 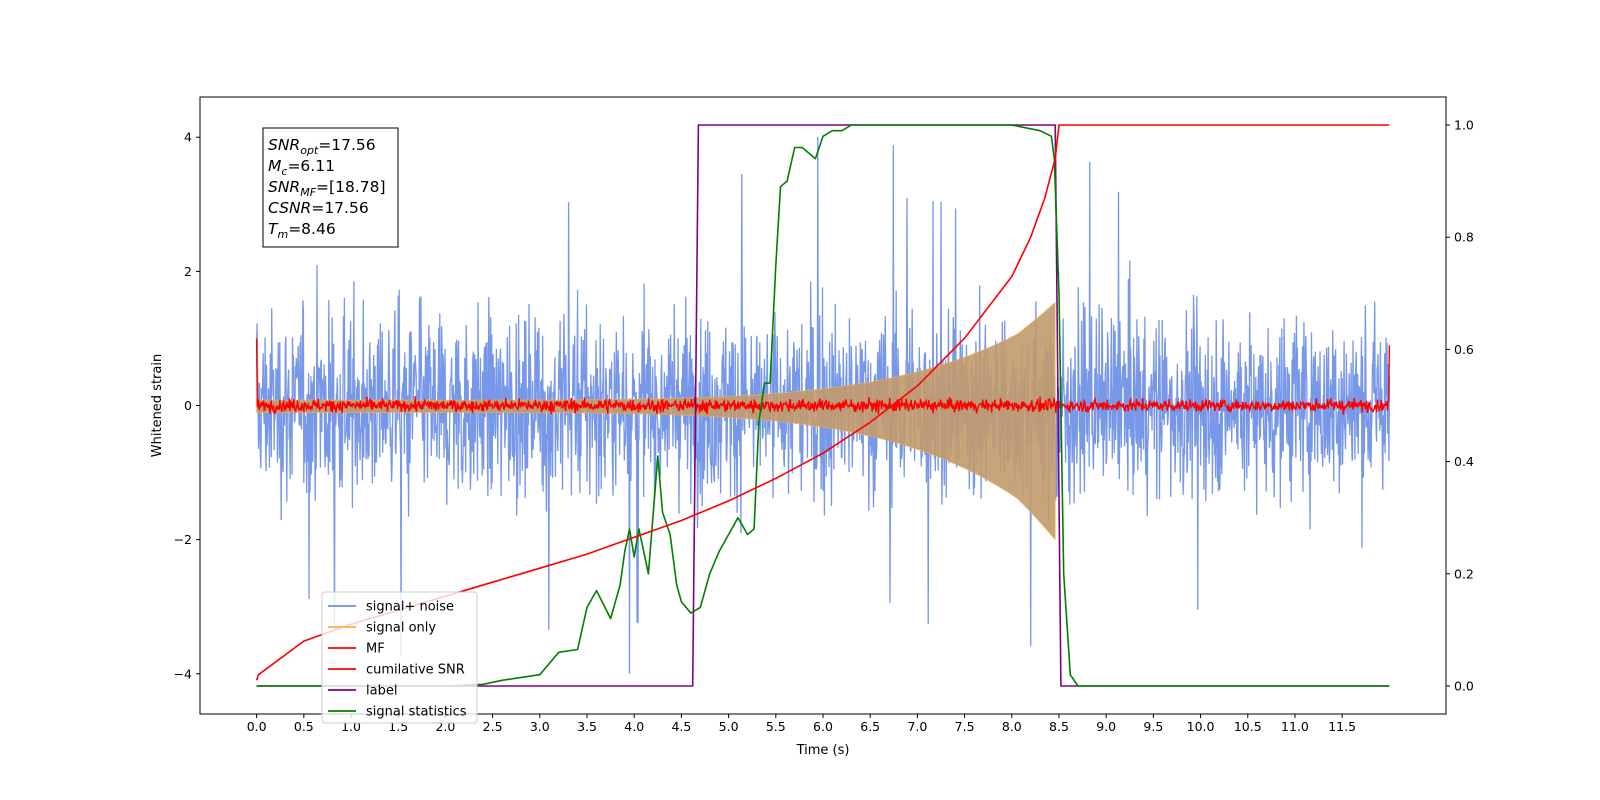 I want to click on y-right-tick-label: 0.8, so click(x=1464, y=237).